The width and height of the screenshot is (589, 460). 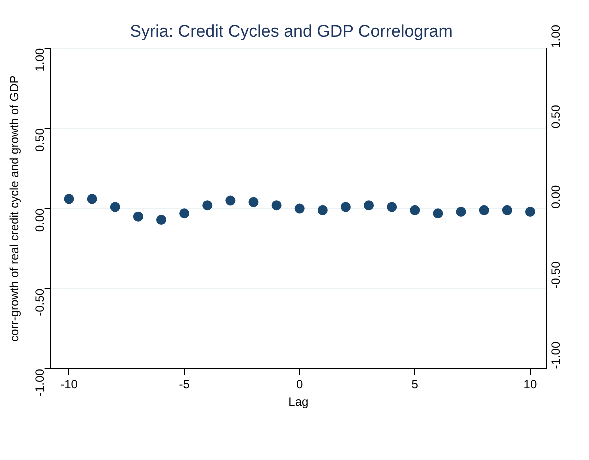 I want to click on y-tick-label: 1.00, so click(x=40, y=60).